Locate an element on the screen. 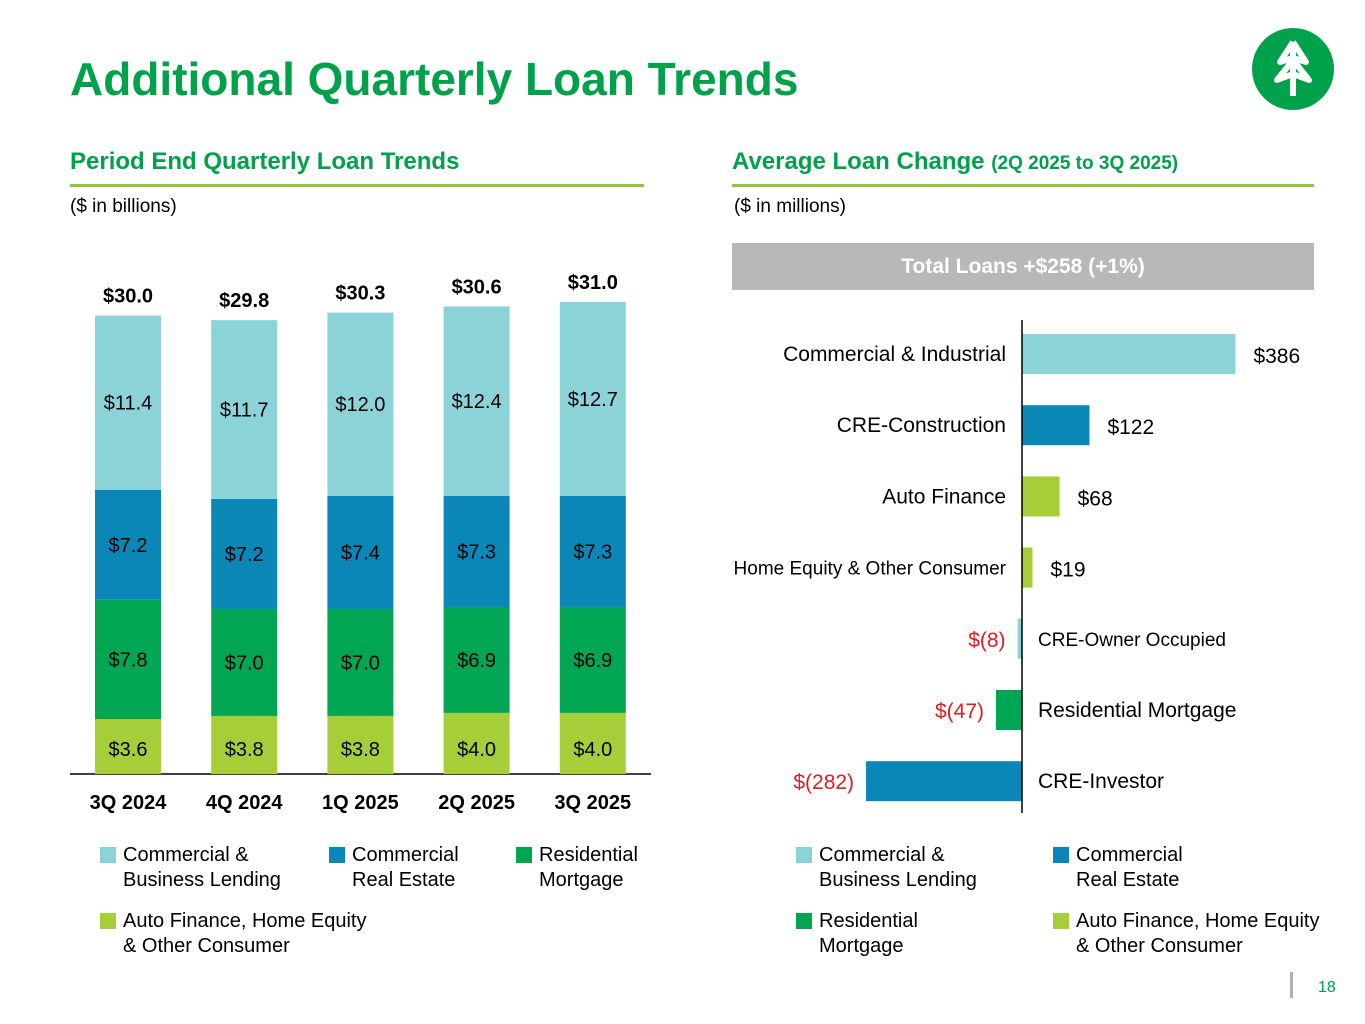 Image resolution: width=1365 pixels, height=1024 pixels. category-label: Auto Finance is located at coordinates (944, 496).